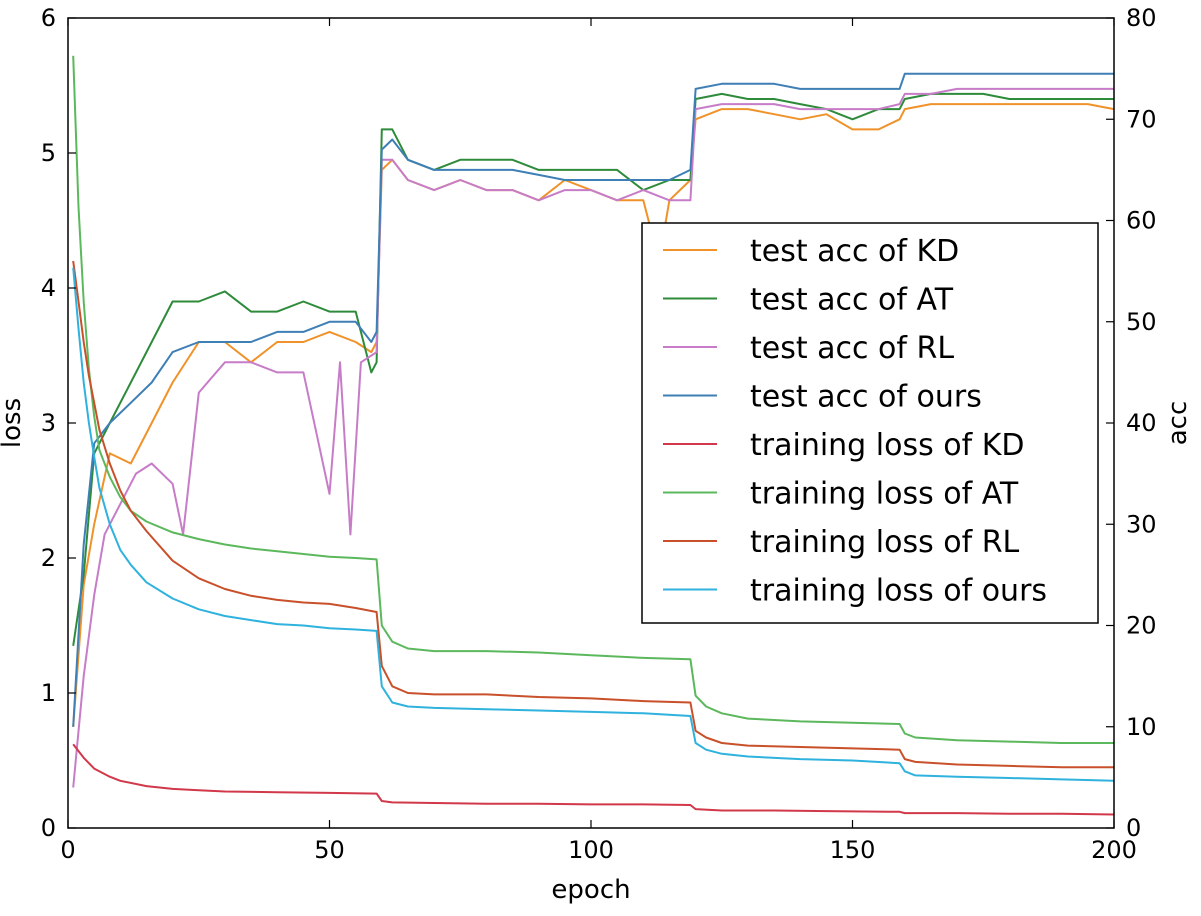  What do you see at coordinates (48, 18) in the screenshot?
I see `y-left-tick-label: 6` at bounding box center [48, 18].